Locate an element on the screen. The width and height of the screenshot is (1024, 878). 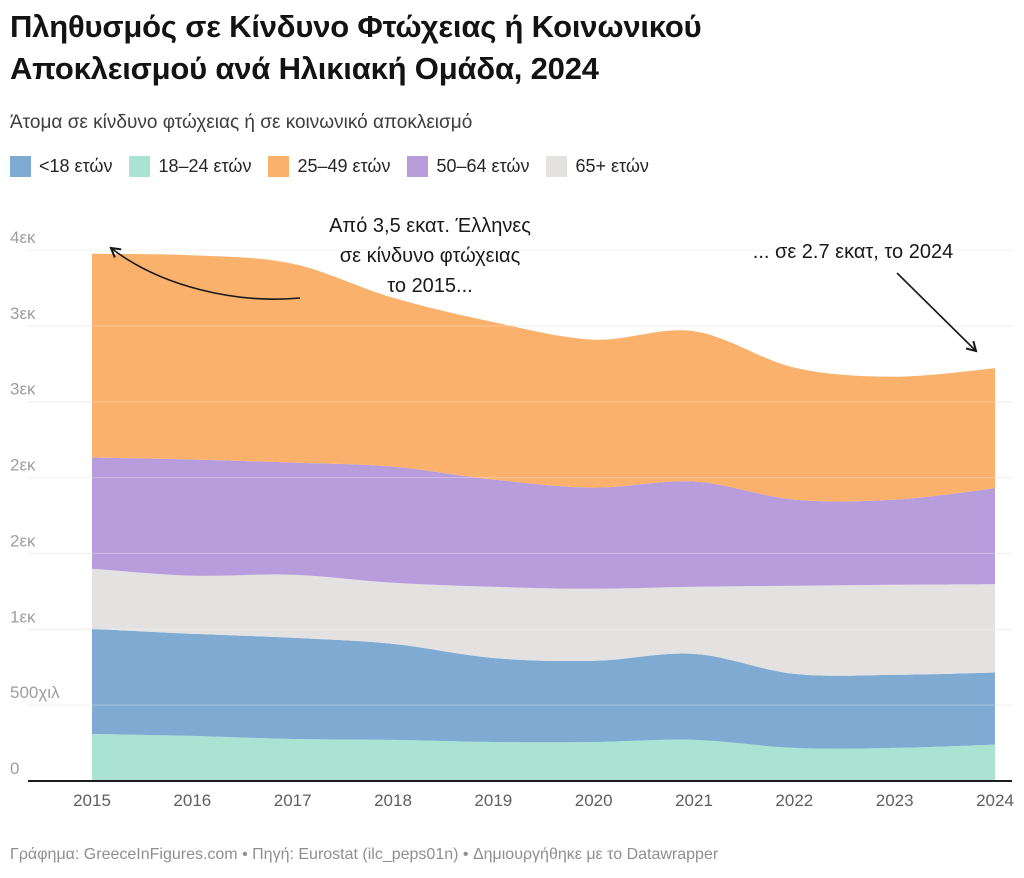
legend-label: 18–24 ετών is located at coordinates (205, 166).